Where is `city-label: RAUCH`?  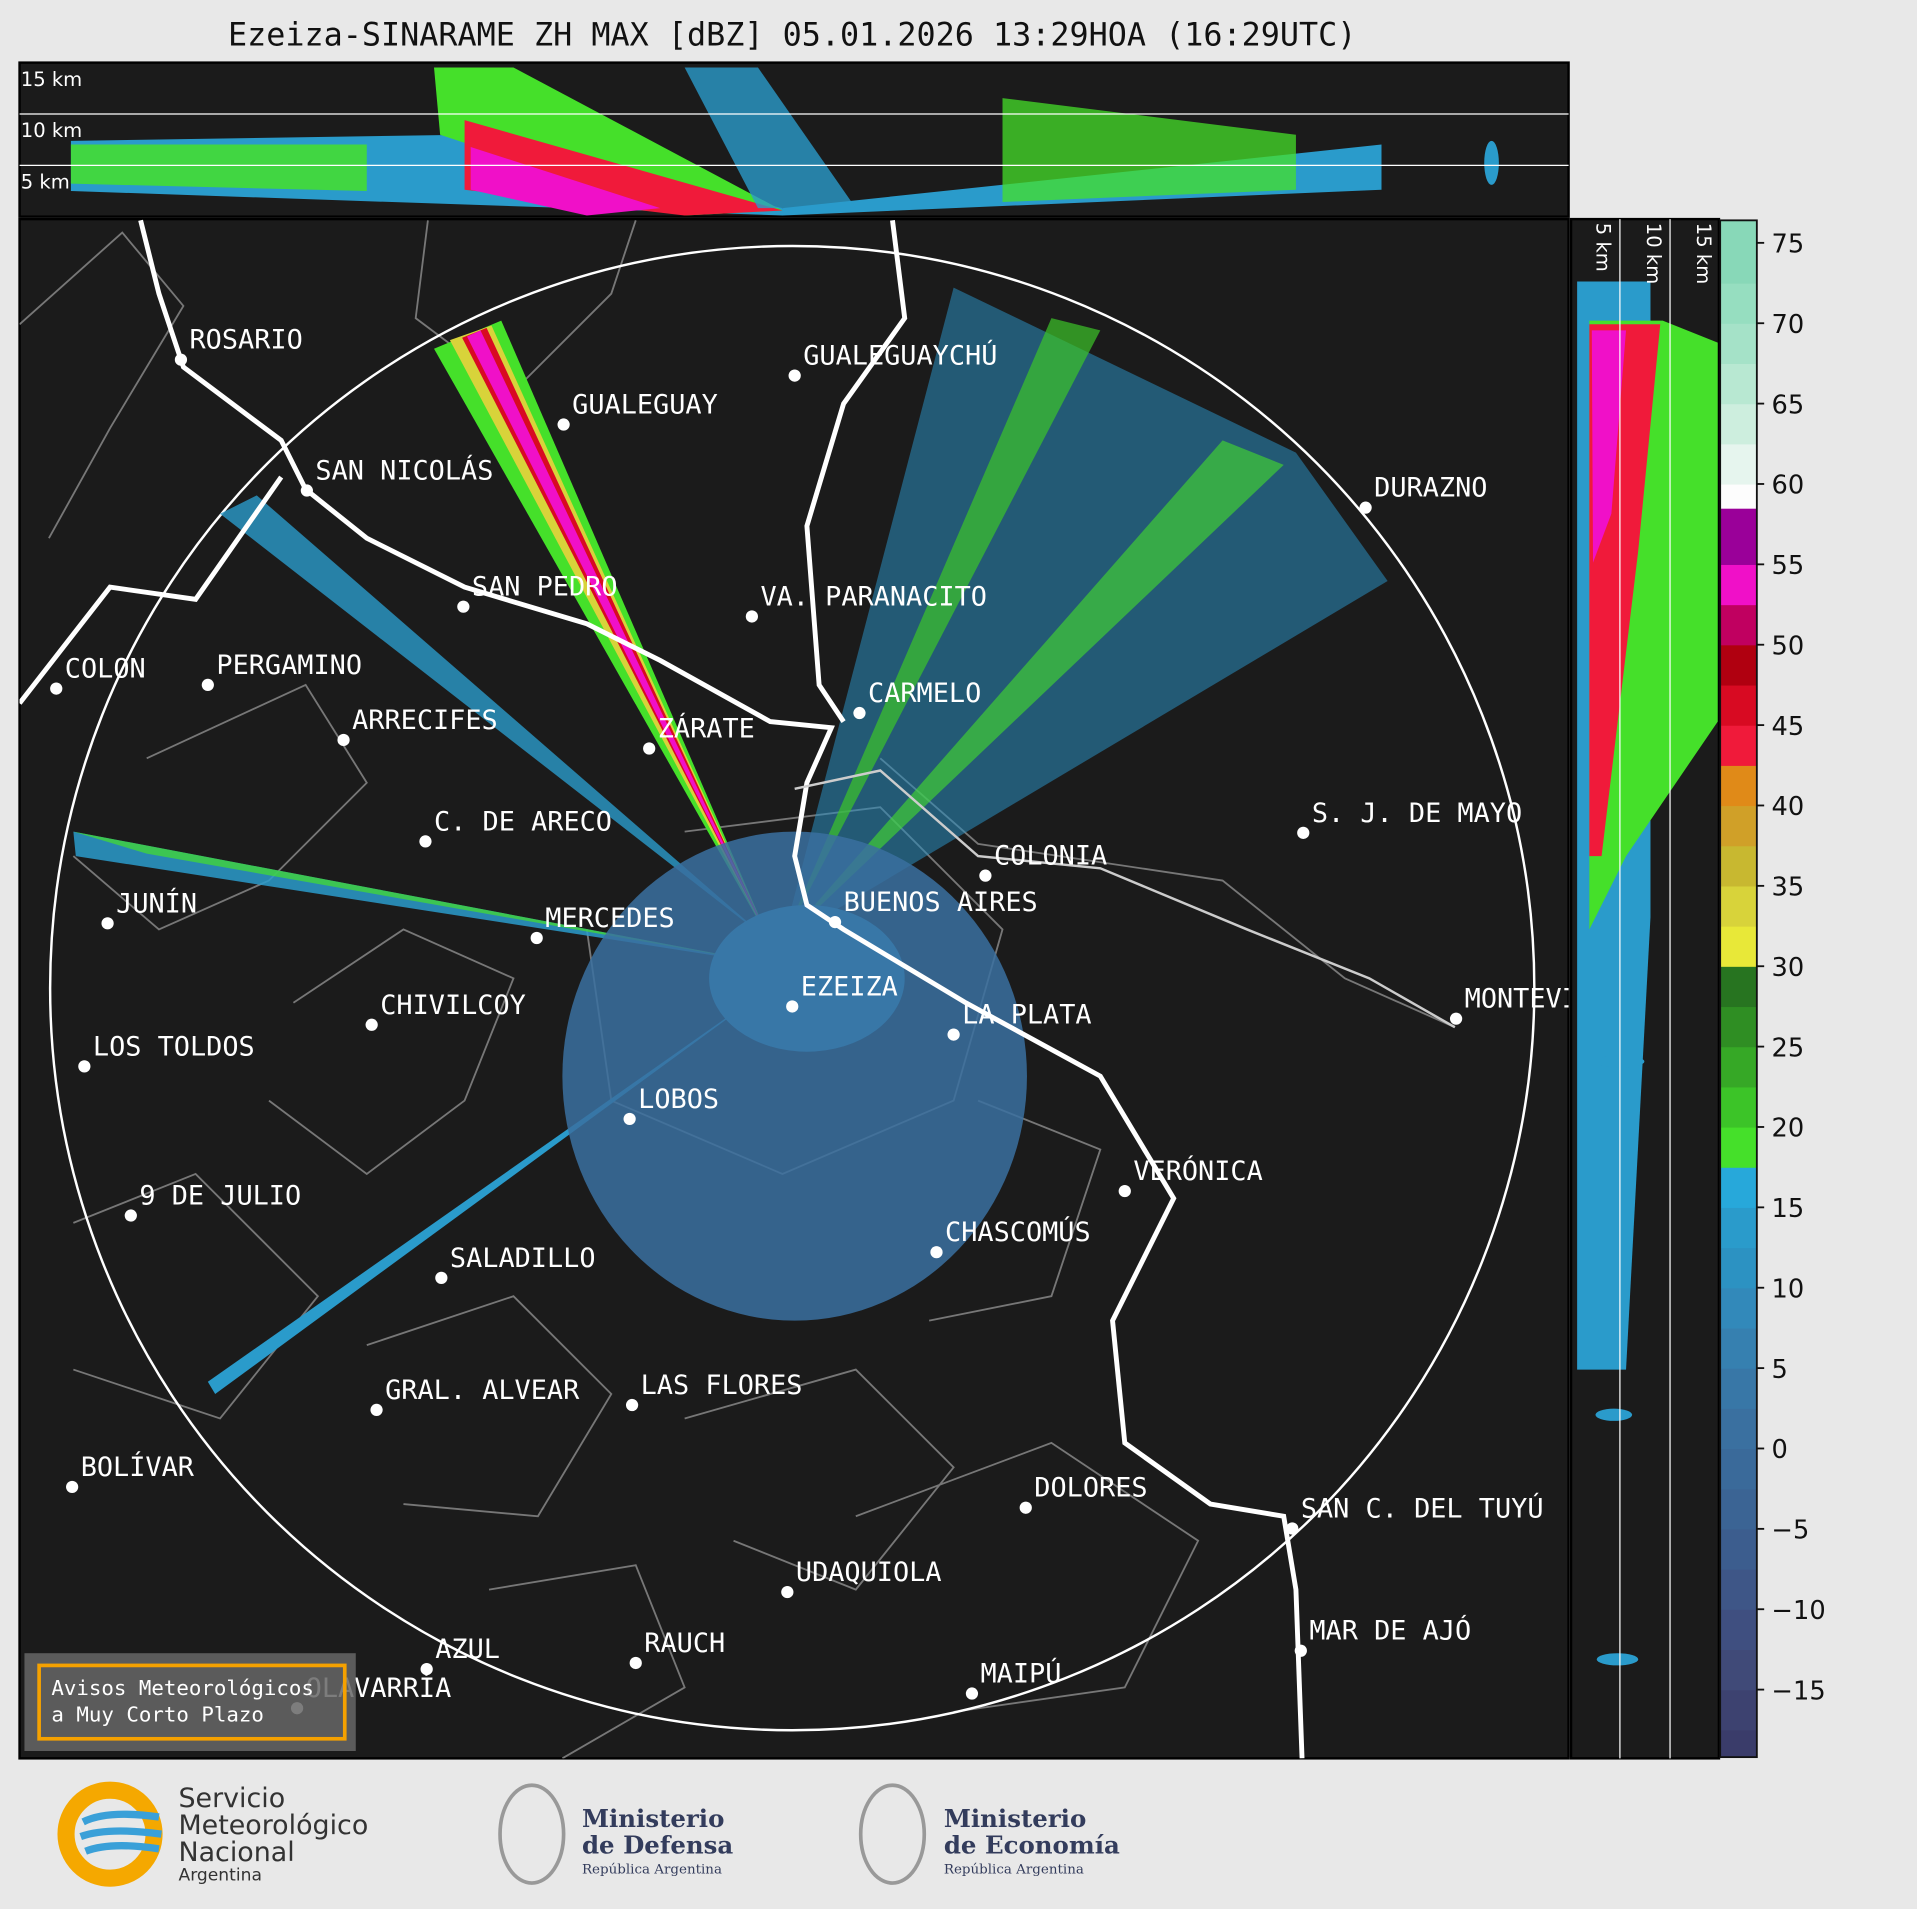 city-label: RAUCH is located at coordinates (684, 1643).